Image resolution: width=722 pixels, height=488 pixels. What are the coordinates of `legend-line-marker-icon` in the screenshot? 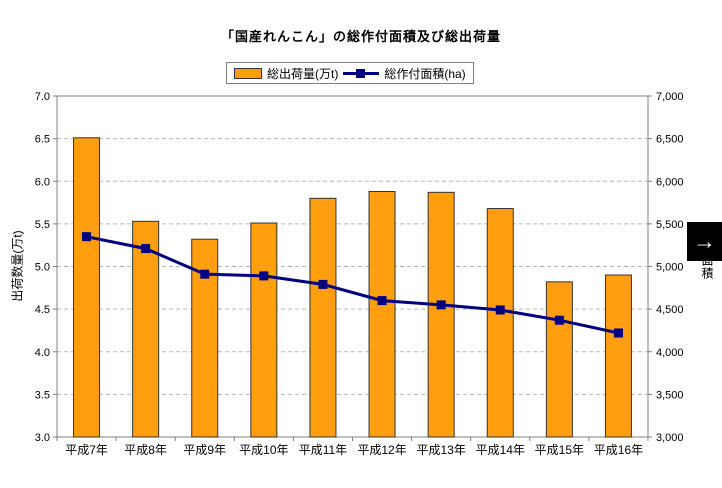 It's located at (361, 73).